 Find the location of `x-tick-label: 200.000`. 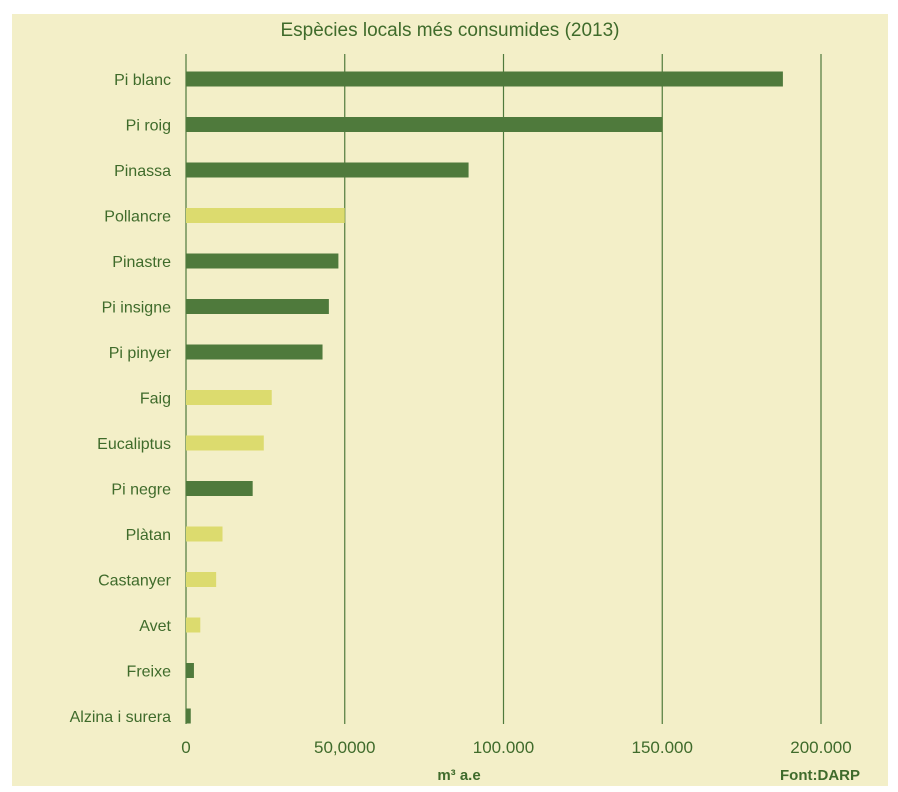

x-tick-label: 200.000 is located at coordinates (820, 747).